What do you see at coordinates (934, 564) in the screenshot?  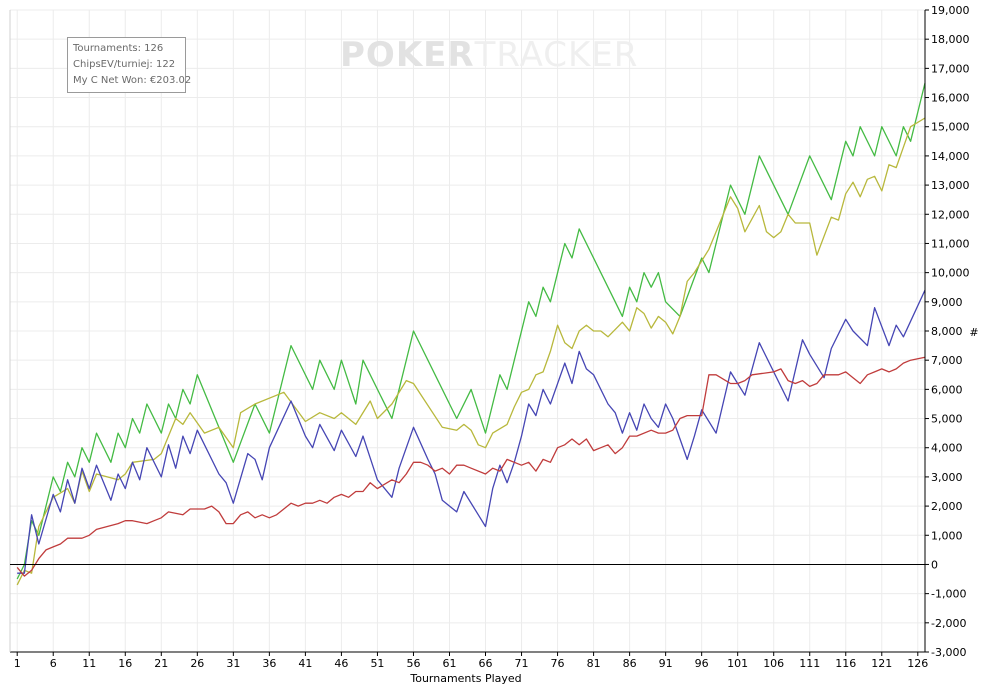 I see `y-tick-label: 0` at bounding box center [934, 564].